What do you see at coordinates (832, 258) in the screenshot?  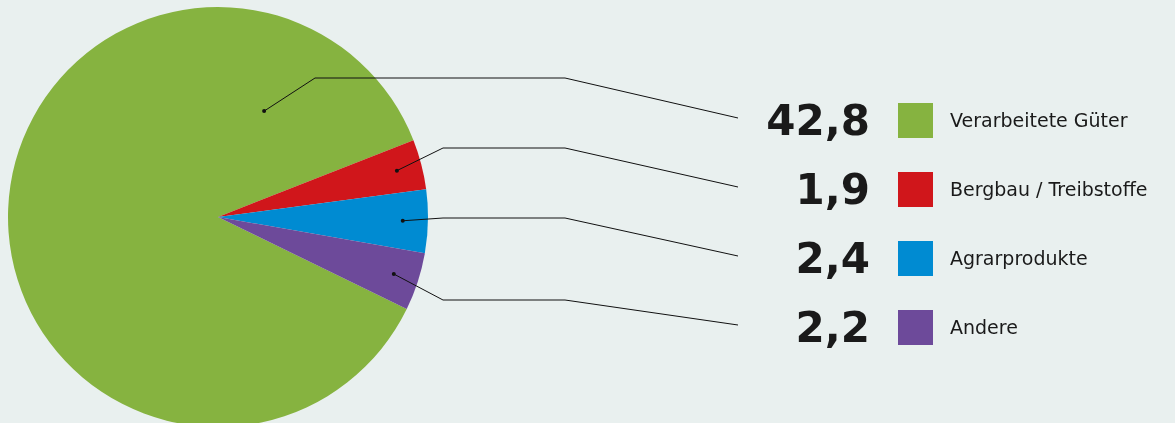 I see `data-label: 2,4` at bounding box center [832, 258].